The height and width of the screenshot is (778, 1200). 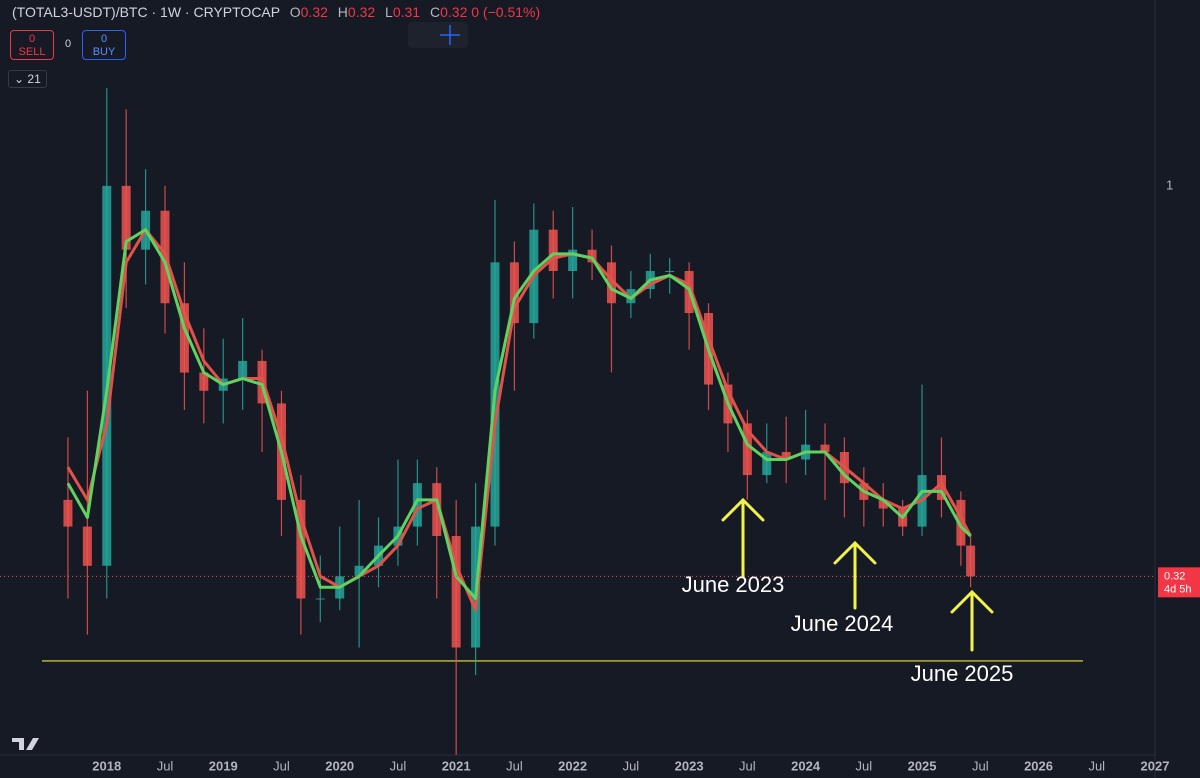 What do you see at coordinates (456, 765) in the screenshot?
I see `x-tick-label: 2021` at bounding box center [456, 765].